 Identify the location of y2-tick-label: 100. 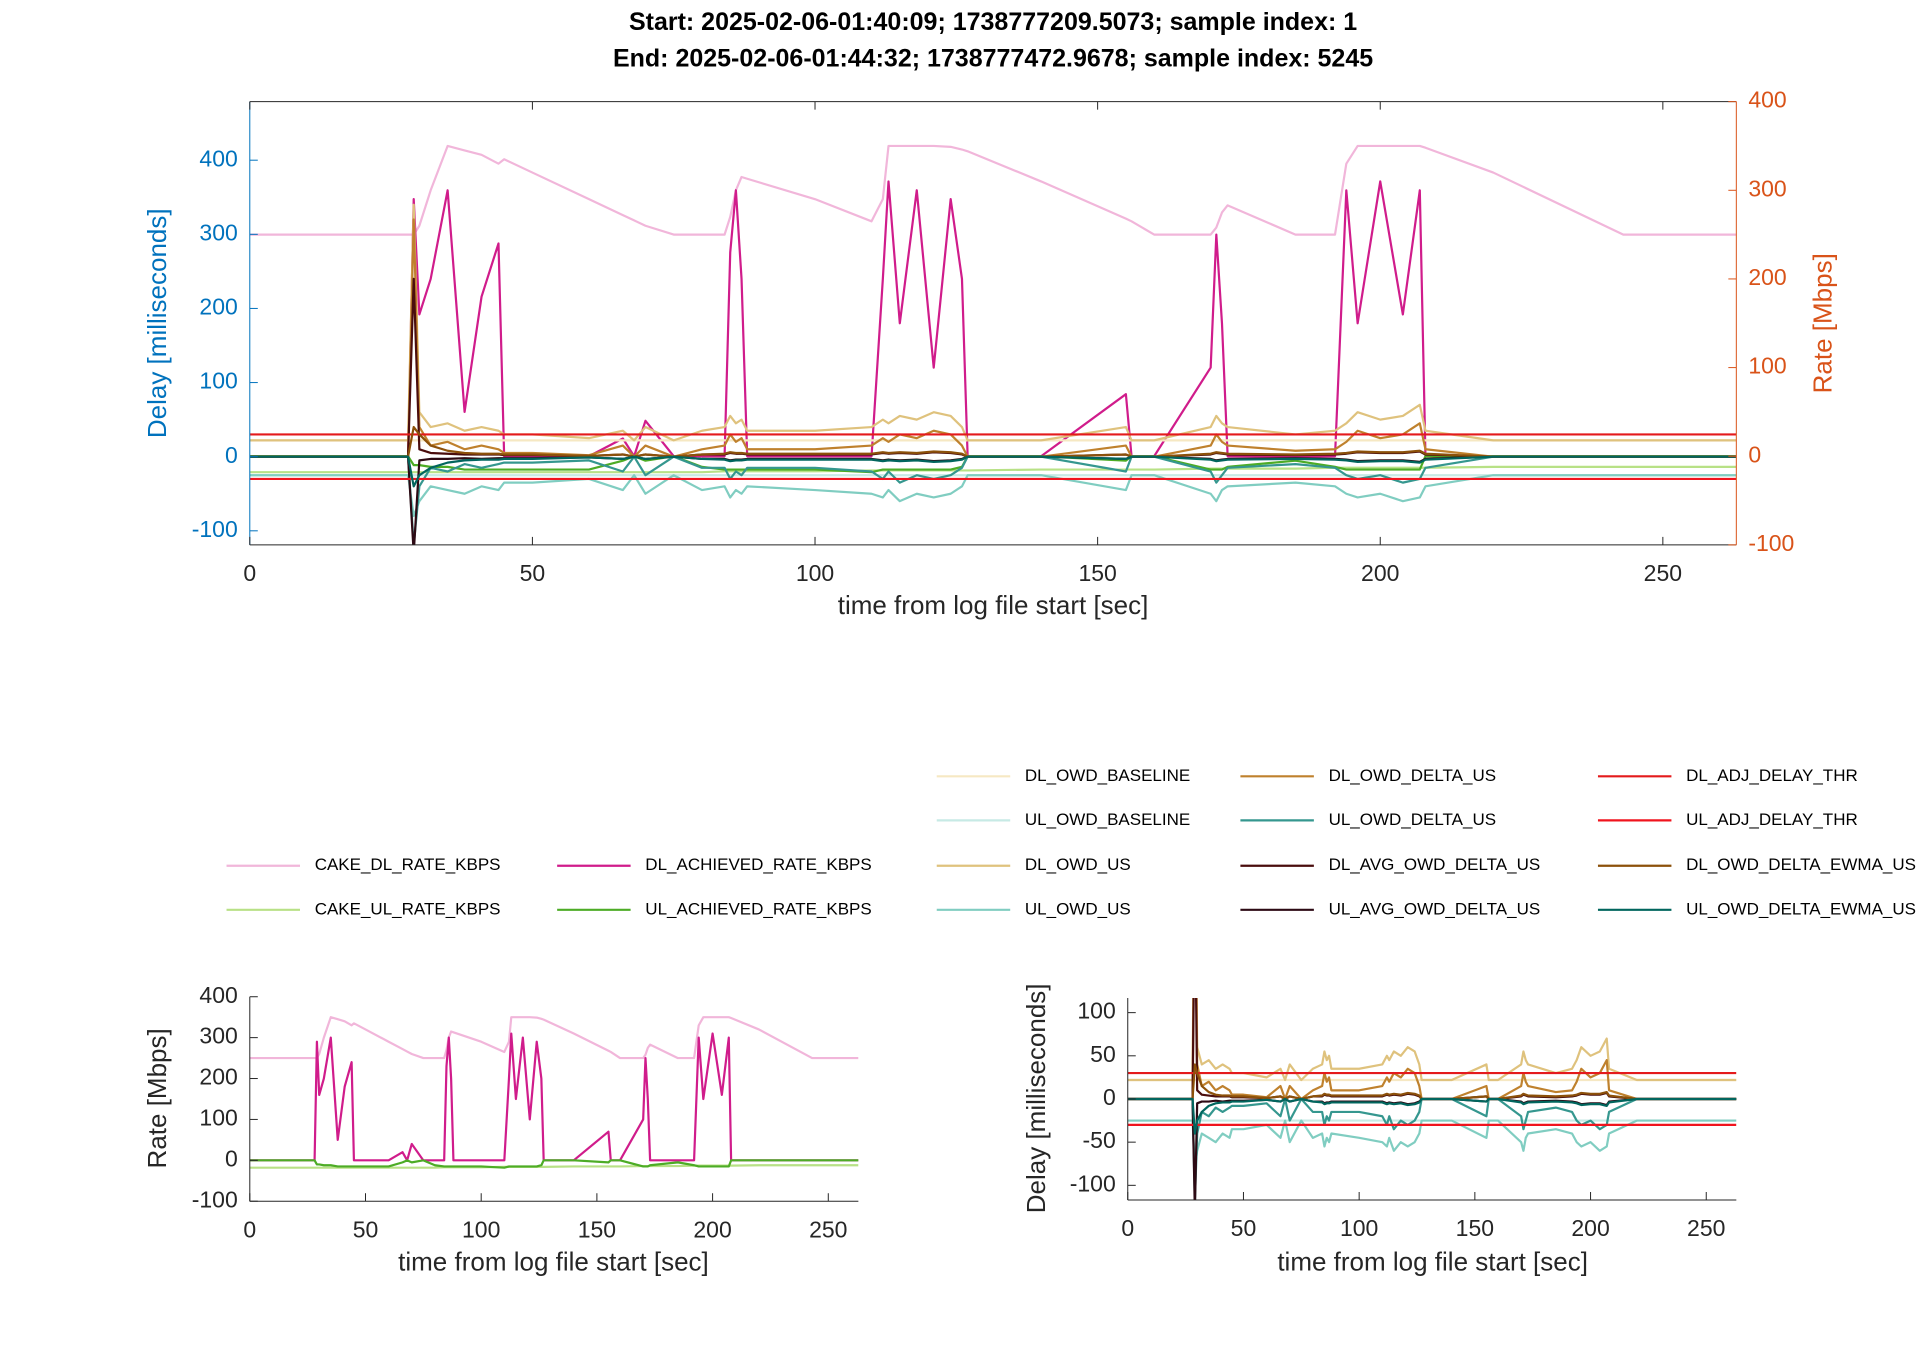
(1767, 366).